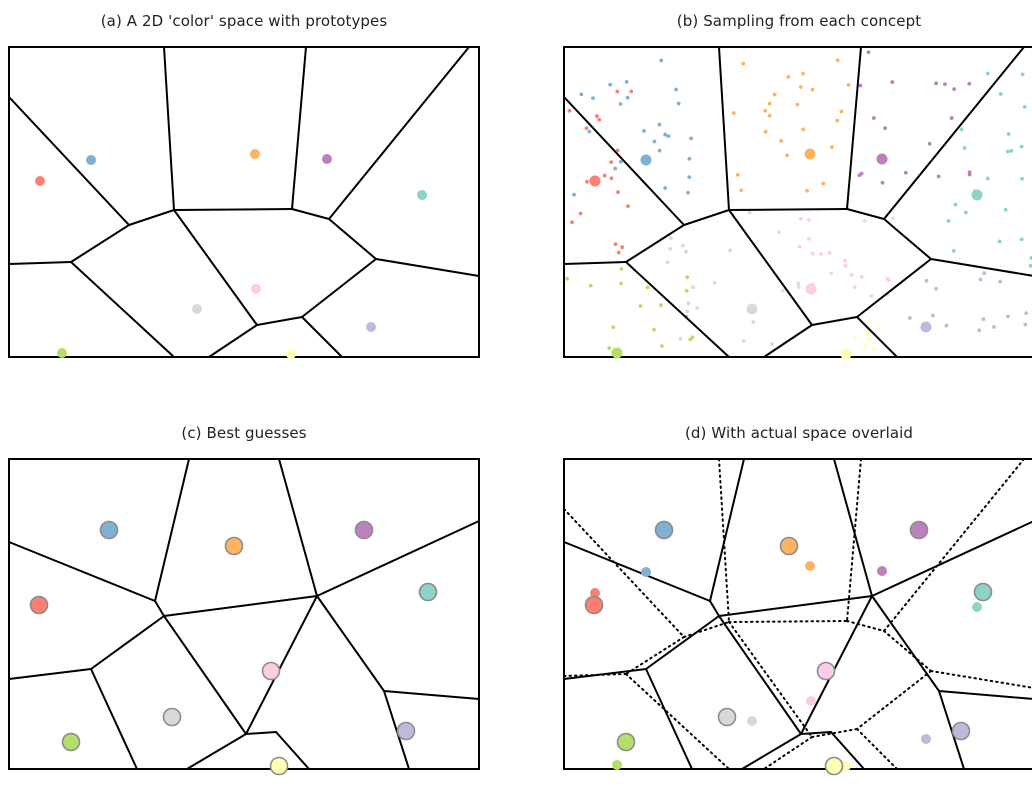 This screenshot has width=1032, height=787. What do you see at coordinates (727, 717) in the screenshot?
I see `guess-gray` at bounding box center [727, 717].